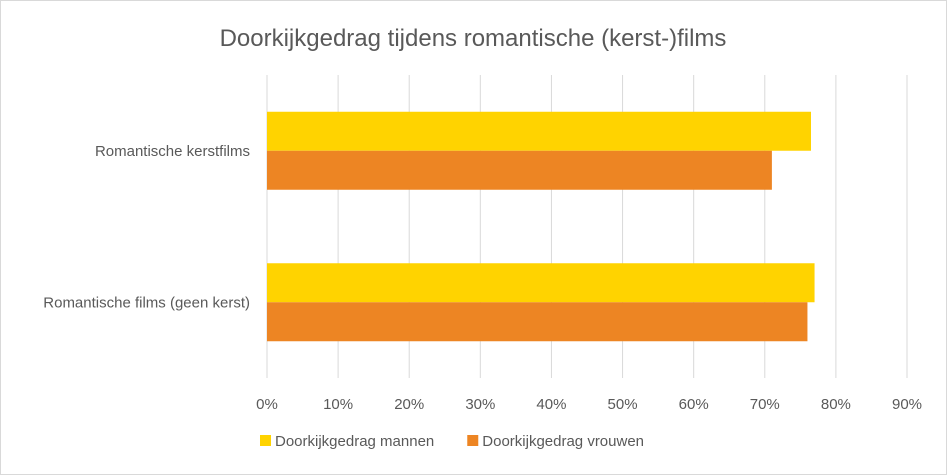 The image size is (947, 475). I want to click on x-tick-label: 50%, so click(623, 404).